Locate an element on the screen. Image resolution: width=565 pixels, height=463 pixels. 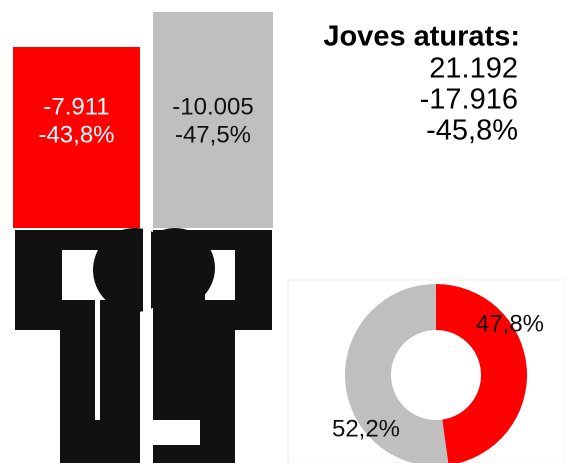
donut-label: 47,8% is located at coordinates (510, 323).